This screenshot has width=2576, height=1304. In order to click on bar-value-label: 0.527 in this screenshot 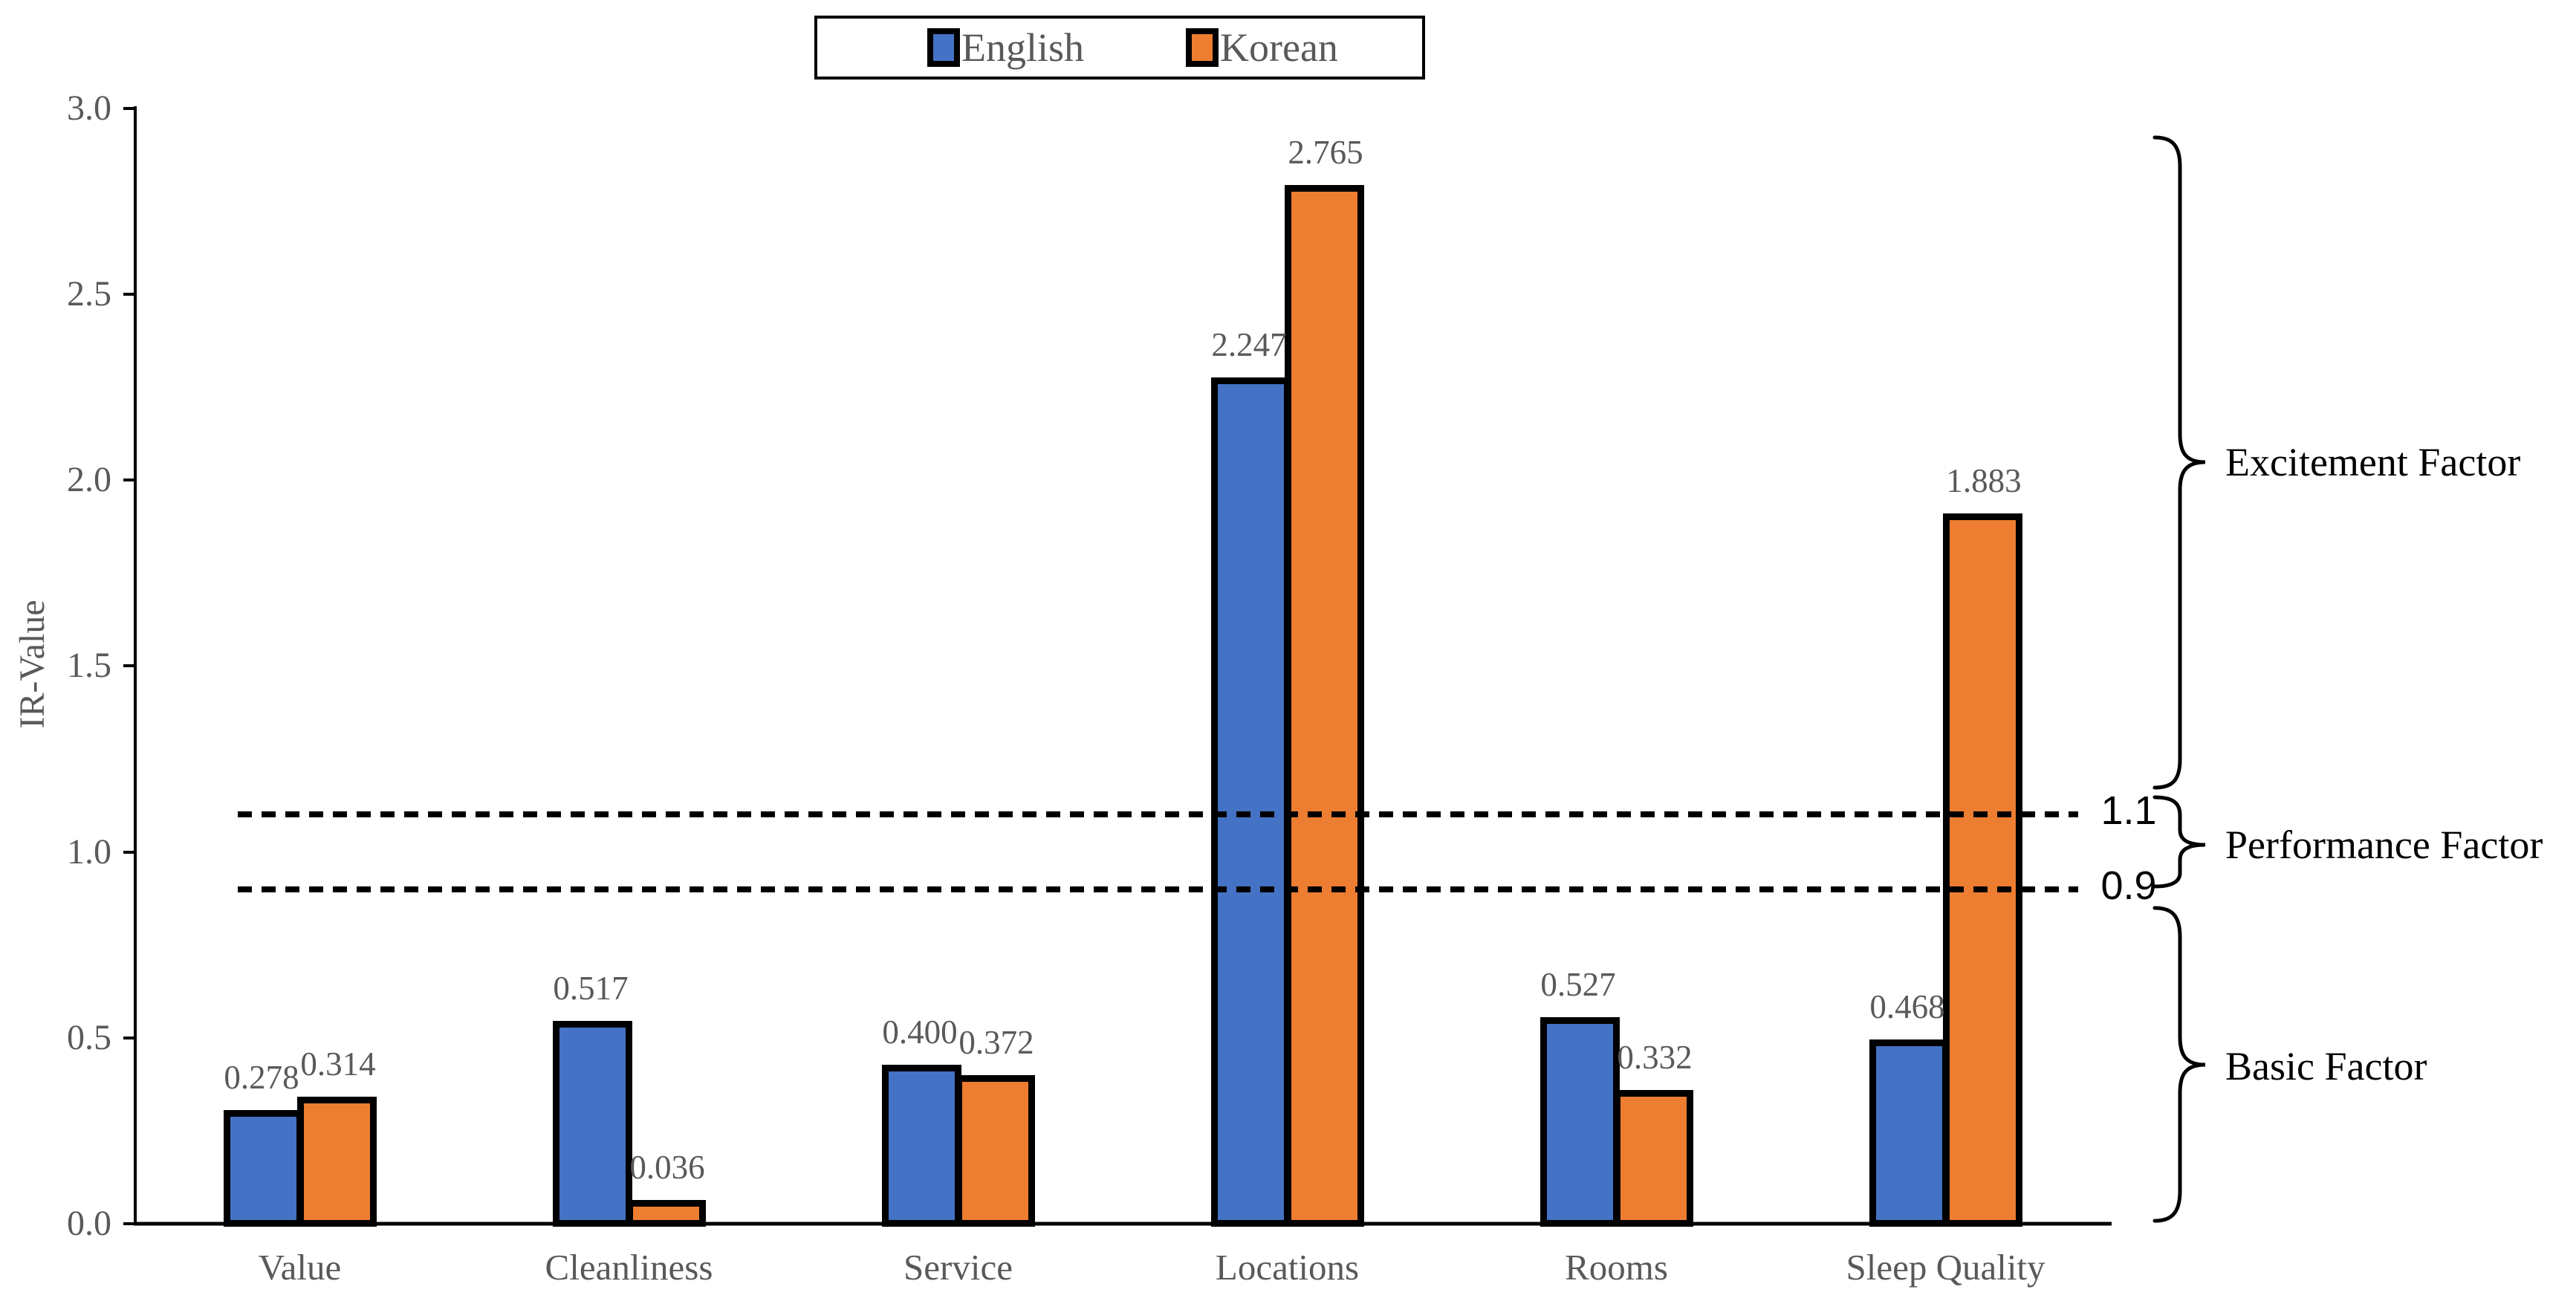, I will do `click(1578, 984)`.